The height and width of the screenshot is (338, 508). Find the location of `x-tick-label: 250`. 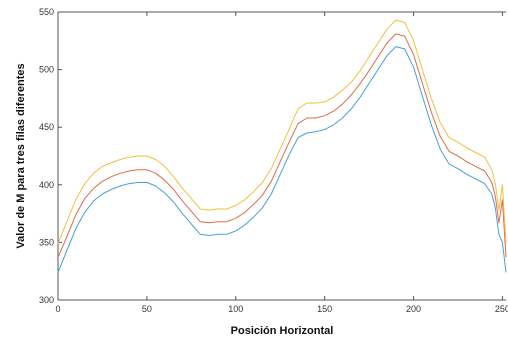

x-tick-label: 250 is located at coordinates (501, 309).